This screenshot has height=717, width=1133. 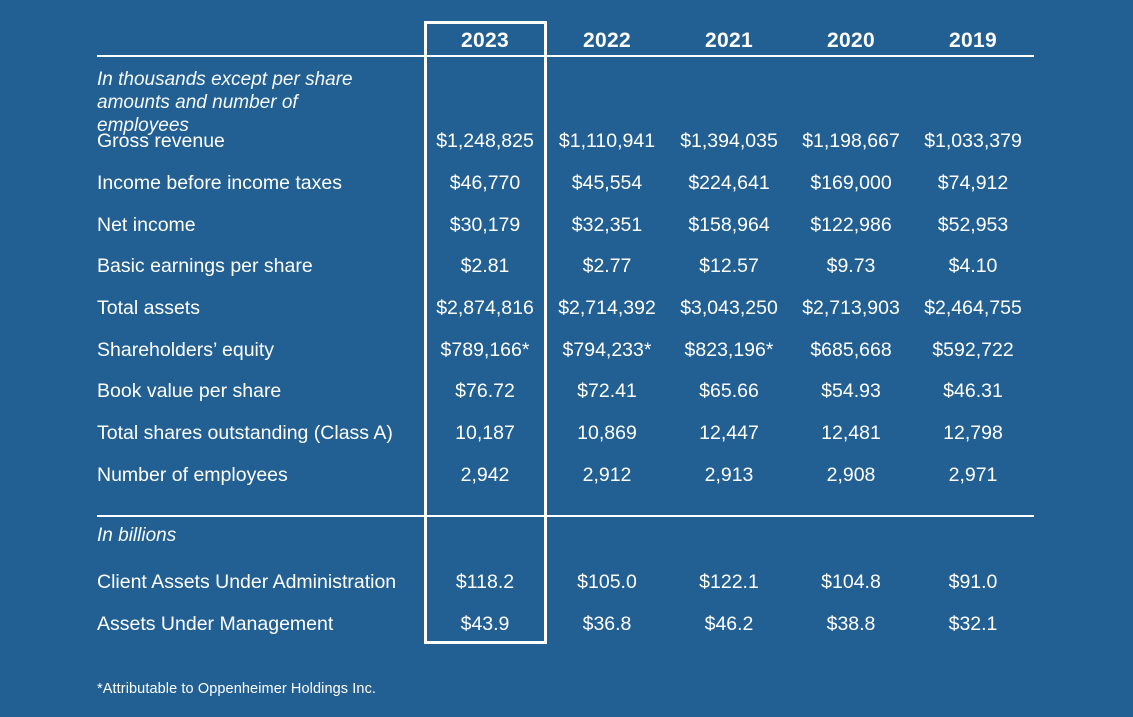 I want to click on cell-value: $91.0, so click(x=973, y=581).